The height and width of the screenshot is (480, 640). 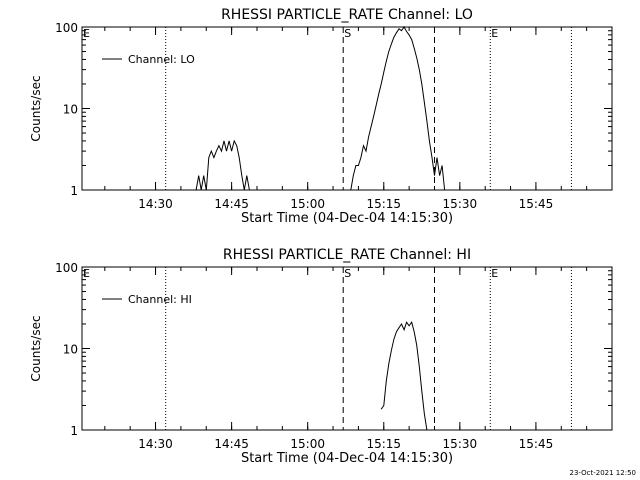 I want to click on legend-entry: Channel: HI, so click(x=160, y=299).